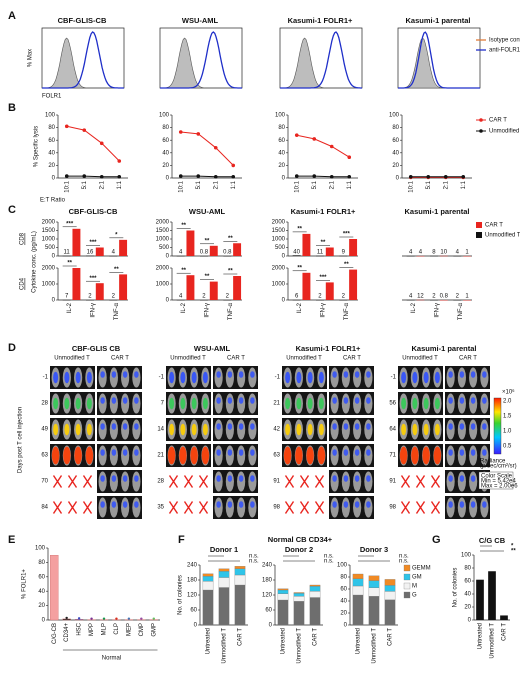 This screenshot has width=520, height=673. I want to click on x-tick-label: IFN-γ, so click(324, 310).